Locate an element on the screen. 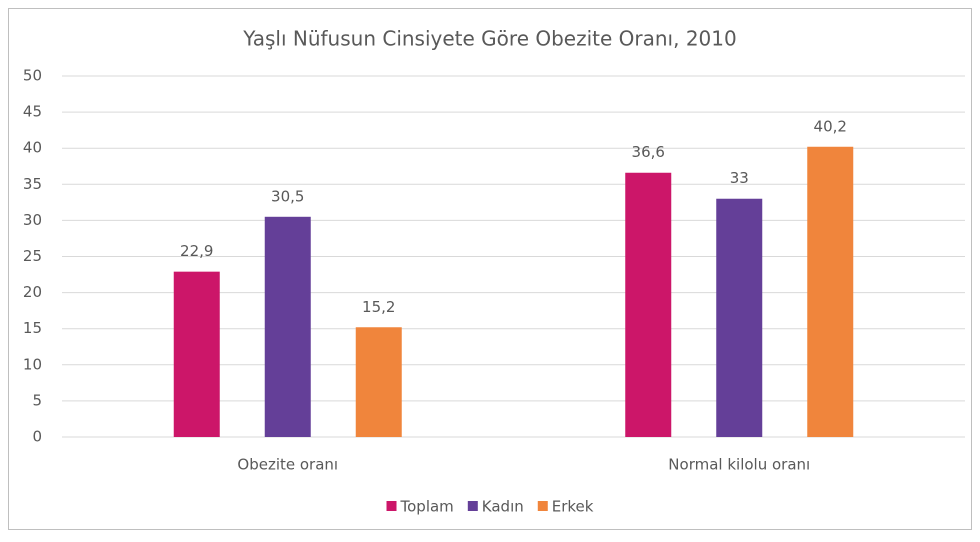 This screenshot has height=542, width=980. data-label: 36,6 is located at coordinates (648, 152).